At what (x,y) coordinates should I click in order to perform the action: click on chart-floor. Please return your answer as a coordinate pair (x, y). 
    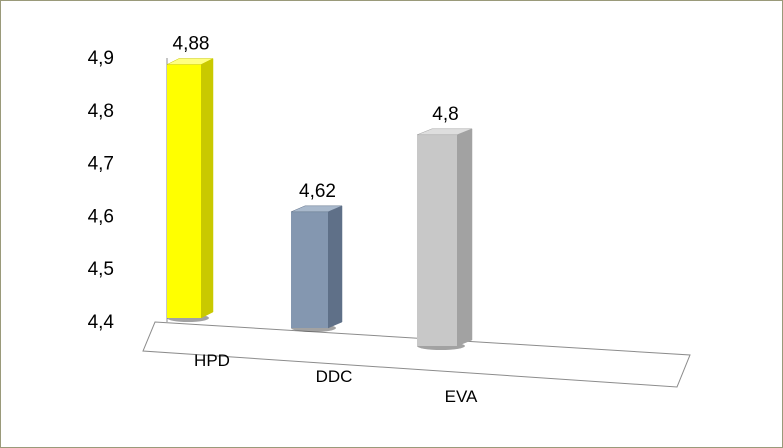
    Looking at the image, I should click on (416, 354).